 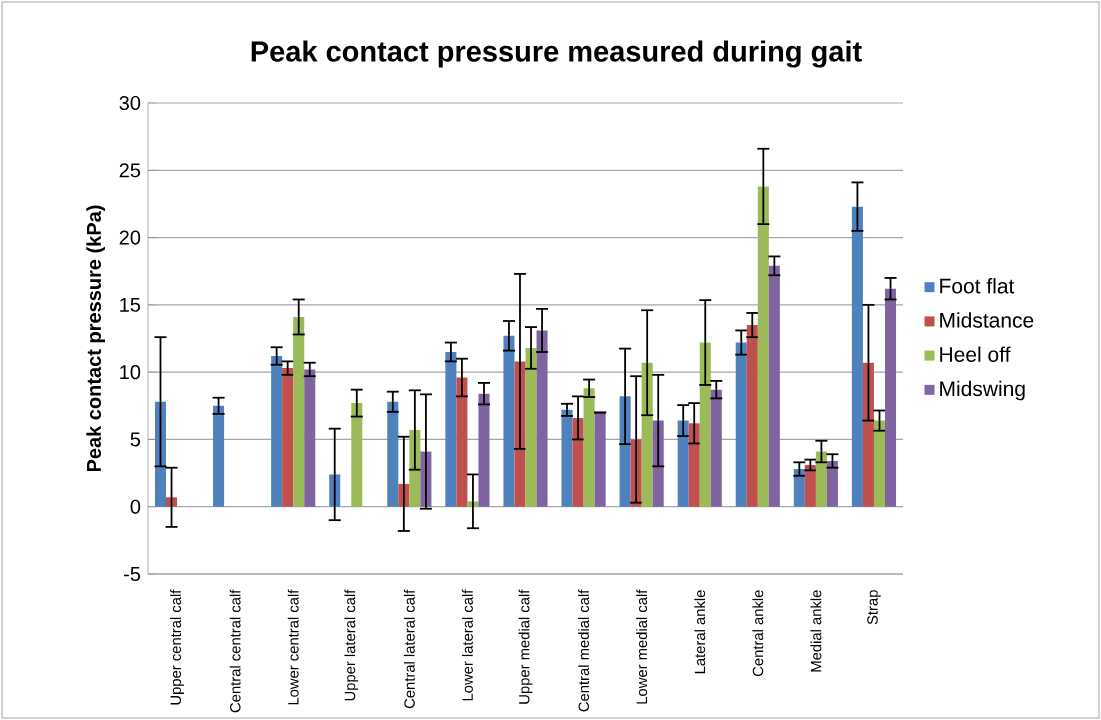 What do you see at coordinates (177, 647) in the screenshot?
I see `x-tick-label: Upper central calf` at bounding box center [177, 647].